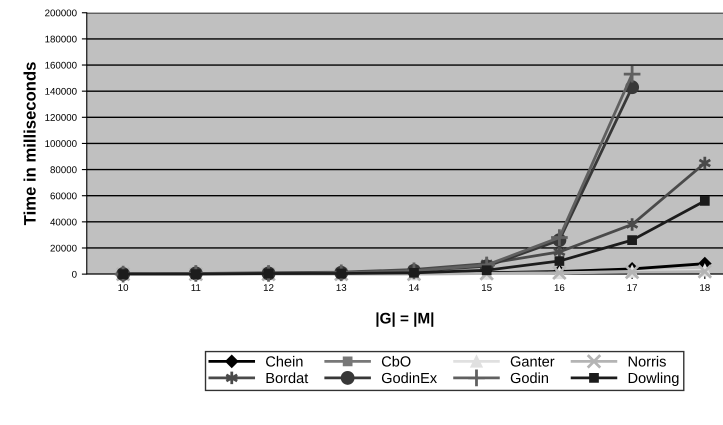 The image size is (723, 425). I want to click on legend-label: Ganter, so click(532, 361).